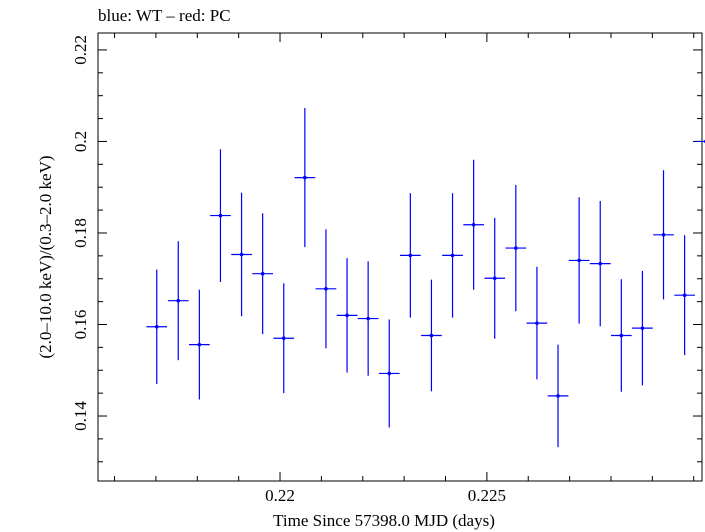  Describe the element at coordinates (80, 141) in the screenshot. I see `y-tick-label: 0.2` at that location.